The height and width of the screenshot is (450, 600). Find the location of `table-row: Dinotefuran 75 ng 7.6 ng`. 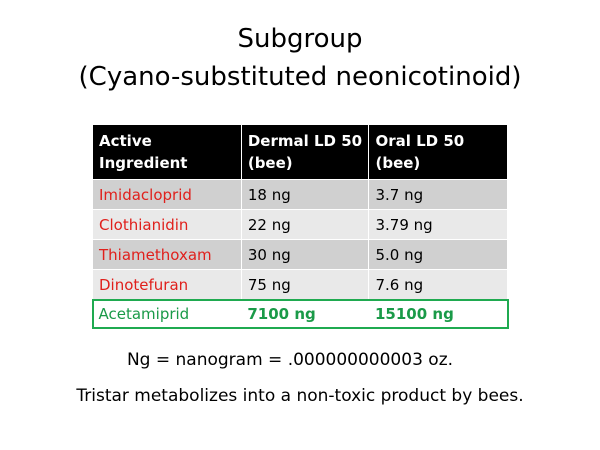

table-row: Dinotefuran 75 ng 7.6 ng is located at coordinates (300, 284).